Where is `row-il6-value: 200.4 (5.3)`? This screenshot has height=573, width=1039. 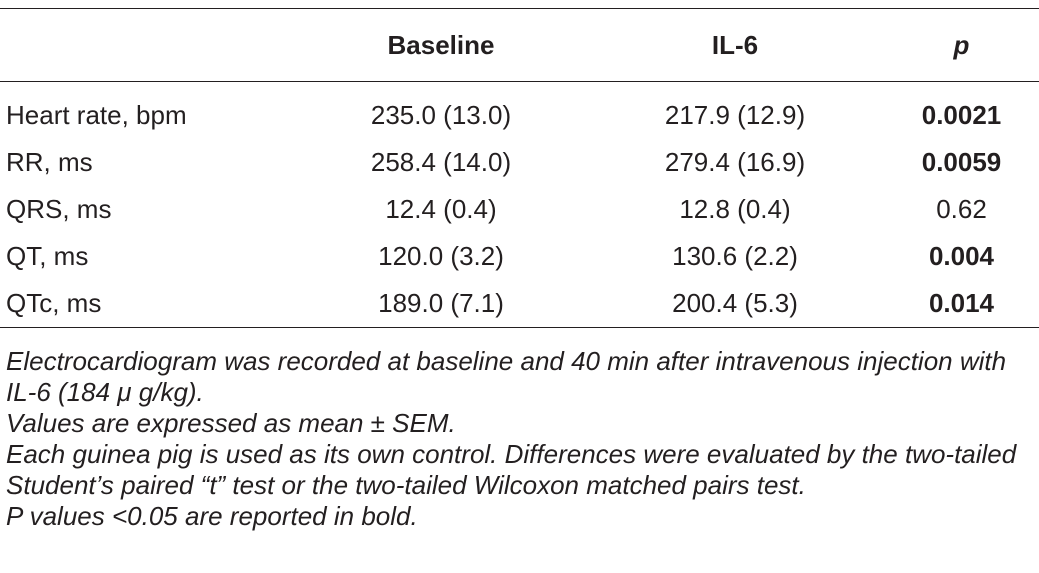 row-il6-value: 200.4 (5.3) is located at coordinates (735, 303).